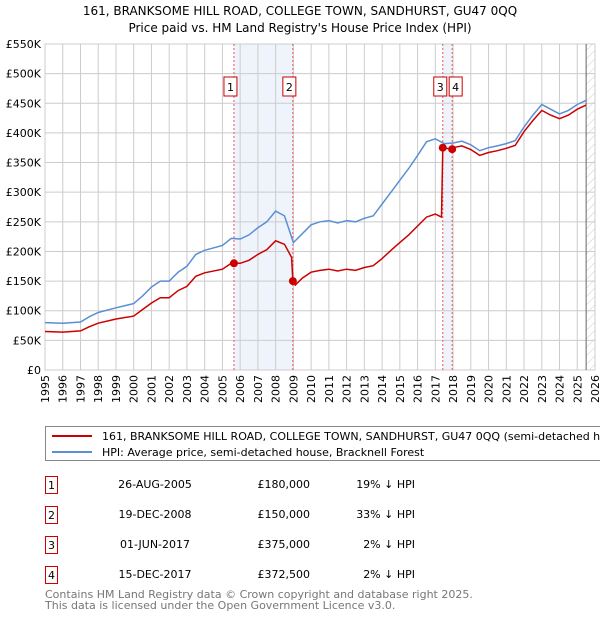 This screenshot has width=600, height=620. I want to click on sale-price: £372,500, so click(284, 574).